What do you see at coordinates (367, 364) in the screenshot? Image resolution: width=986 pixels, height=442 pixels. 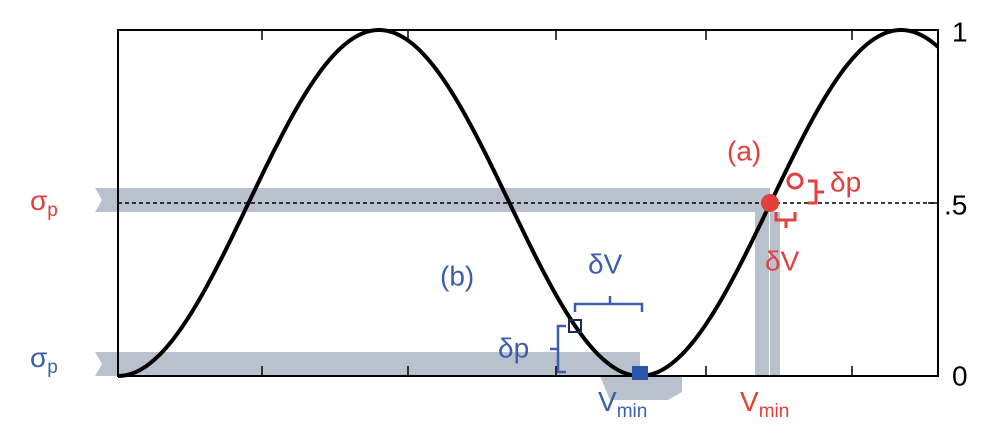 I see `band-b` at bounding box center [367, 364].